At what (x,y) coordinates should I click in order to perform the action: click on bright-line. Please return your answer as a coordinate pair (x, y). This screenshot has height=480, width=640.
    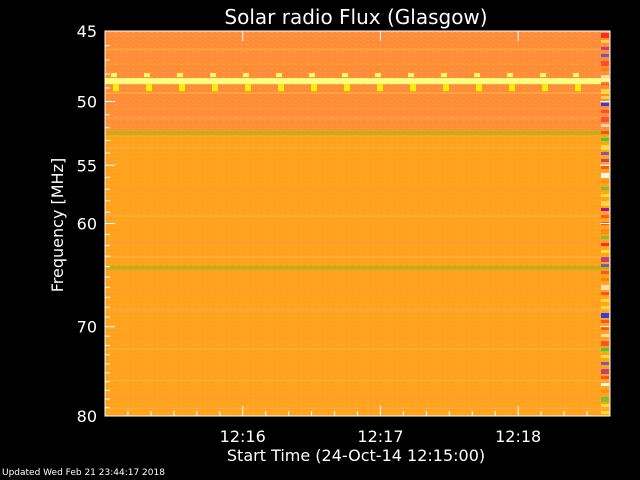
    Looking at the image, I should click on (357, 81).